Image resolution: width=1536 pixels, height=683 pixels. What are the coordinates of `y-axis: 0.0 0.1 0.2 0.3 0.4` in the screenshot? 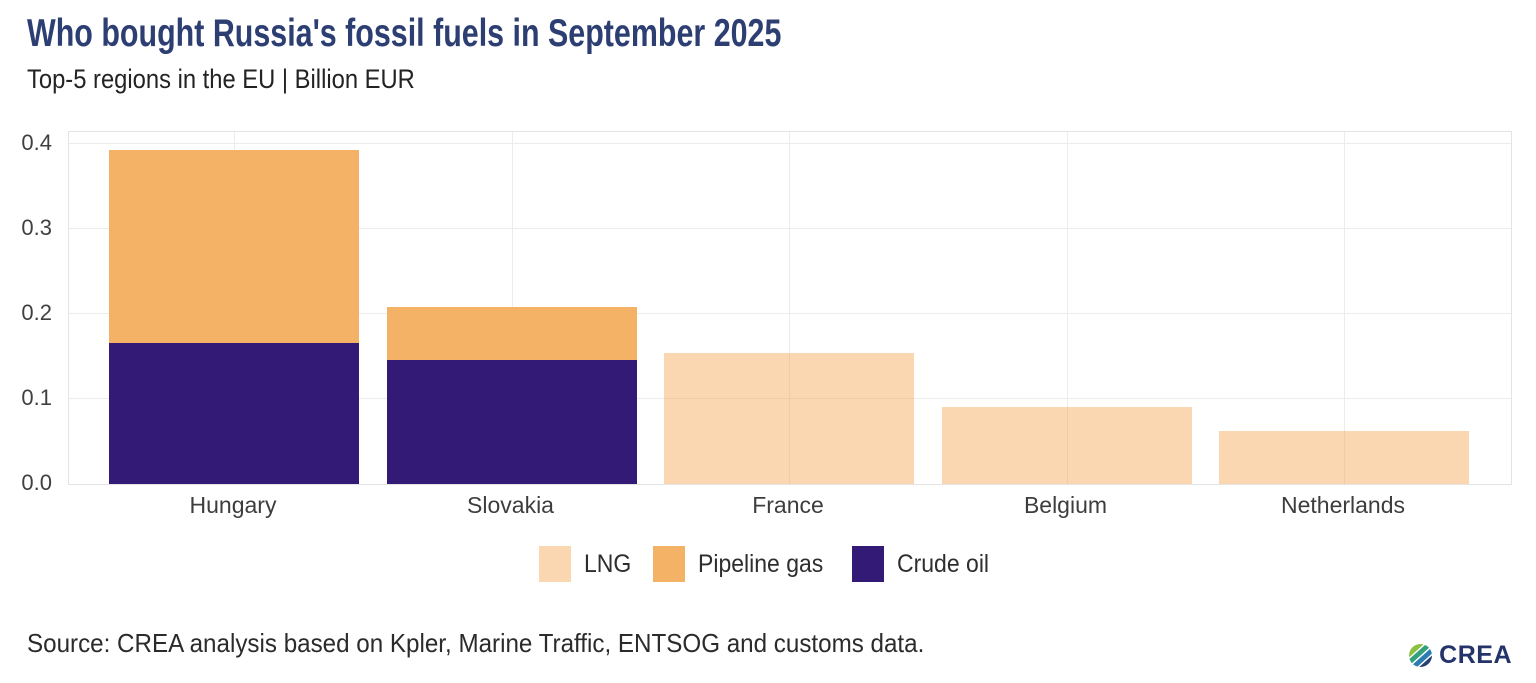 It's located at (30, 312).